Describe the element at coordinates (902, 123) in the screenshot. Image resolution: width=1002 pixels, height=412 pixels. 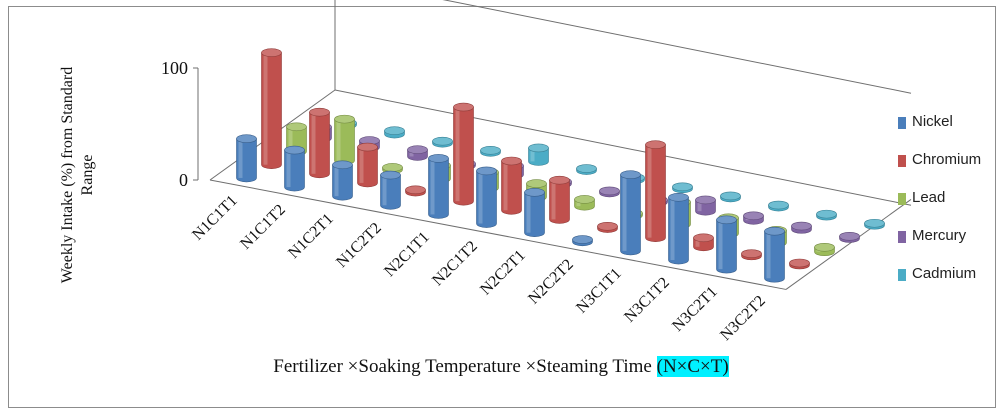
I see `legend-swatch-nickel` at that location.